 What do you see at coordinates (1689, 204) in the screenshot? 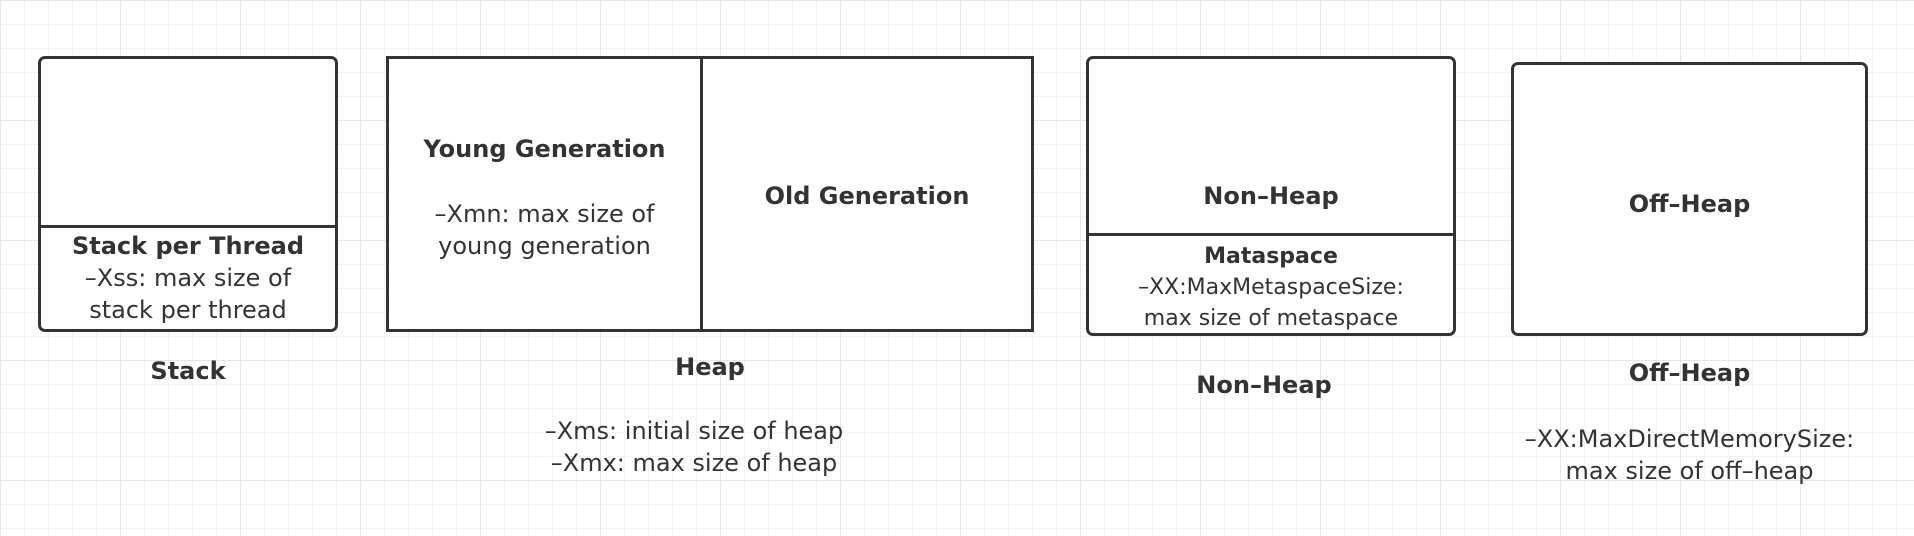
I see `off-heap-title: Off–Heap` at bounding box center [1689, 204].